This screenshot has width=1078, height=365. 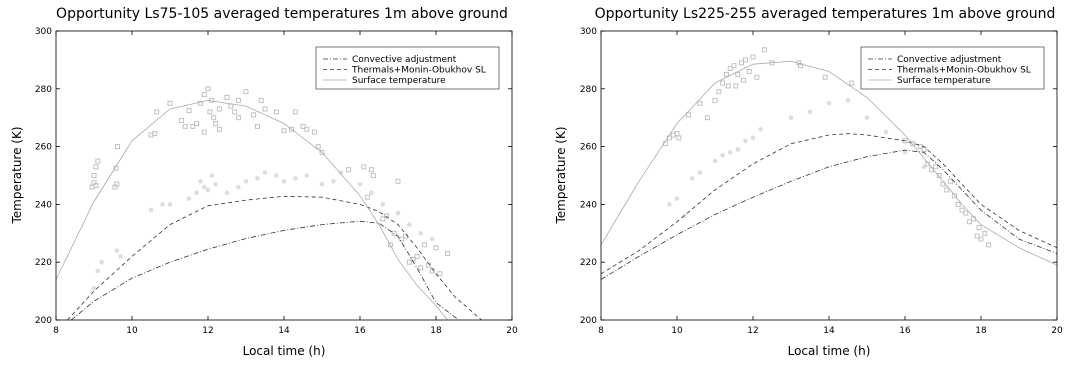 What do you see at coordinates (407, 68) in the screenshot?
I see `left-legend-box` at bounding box center [407, 68].